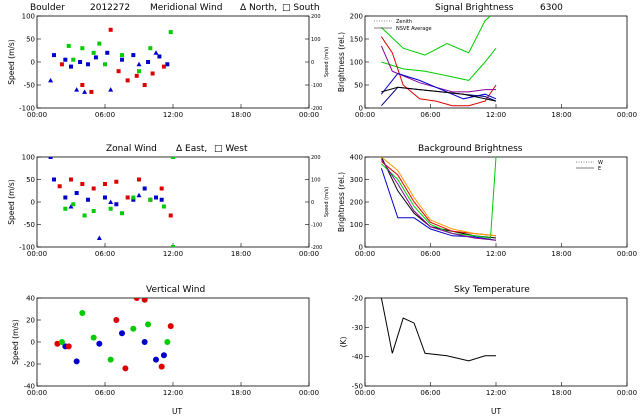 Image resolution: width=640 pixels, height=420 pixels. What do you see at coordinates (496, 411) in the screenshot?
I see `x-axis-label: UT` at bounding box center [496, 411].